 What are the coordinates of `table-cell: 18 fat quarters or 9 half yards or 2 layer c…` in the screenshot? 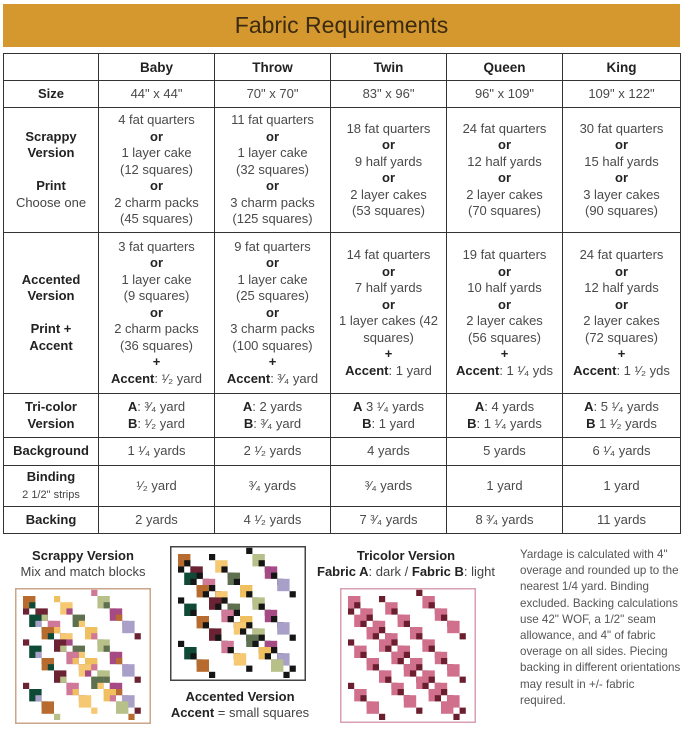 It's located at (388, 170).